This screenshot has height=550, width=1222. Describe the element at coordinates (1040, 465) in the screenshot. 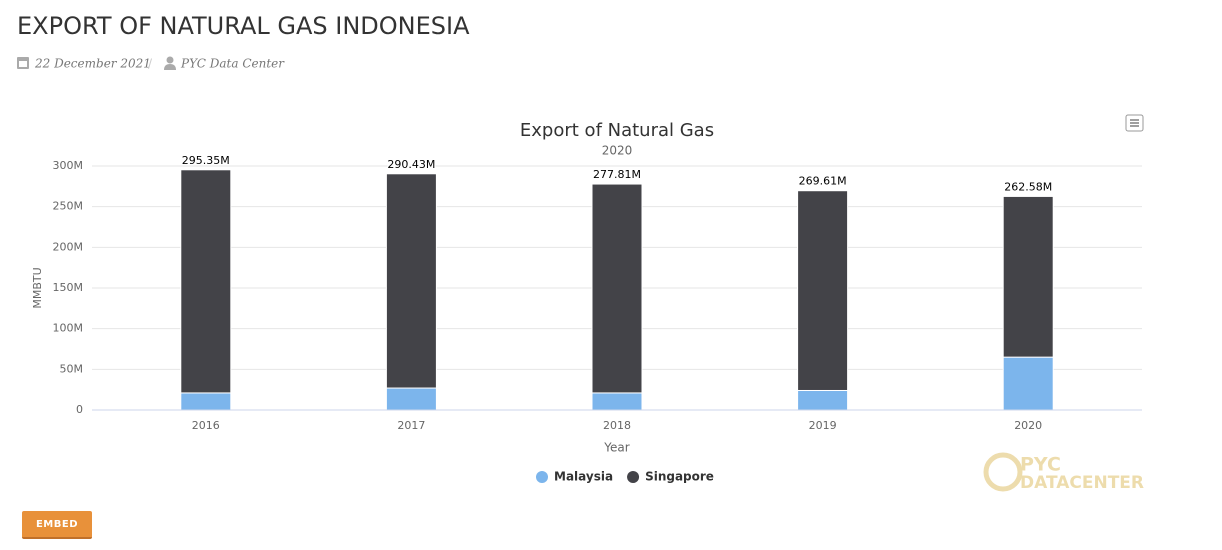

I see `watermark-text: PYC` at that location.